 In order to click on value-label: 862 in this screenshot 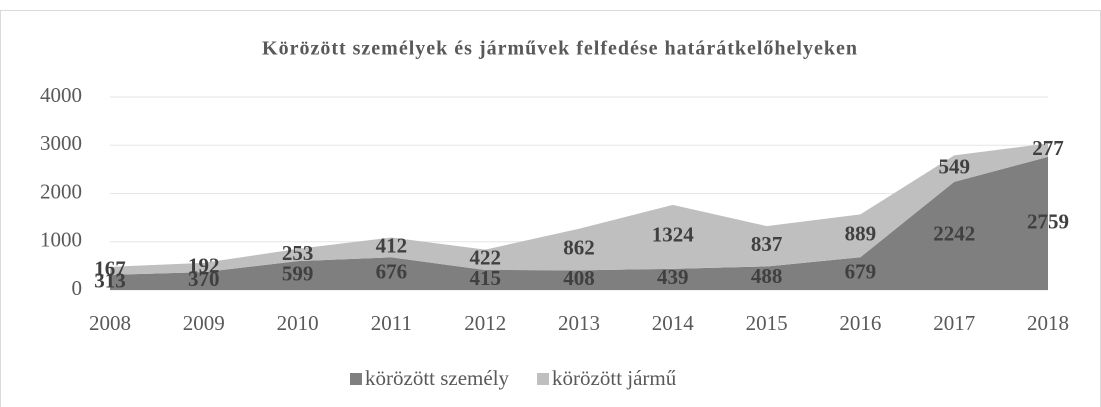, I will do `click(579, 247)`.